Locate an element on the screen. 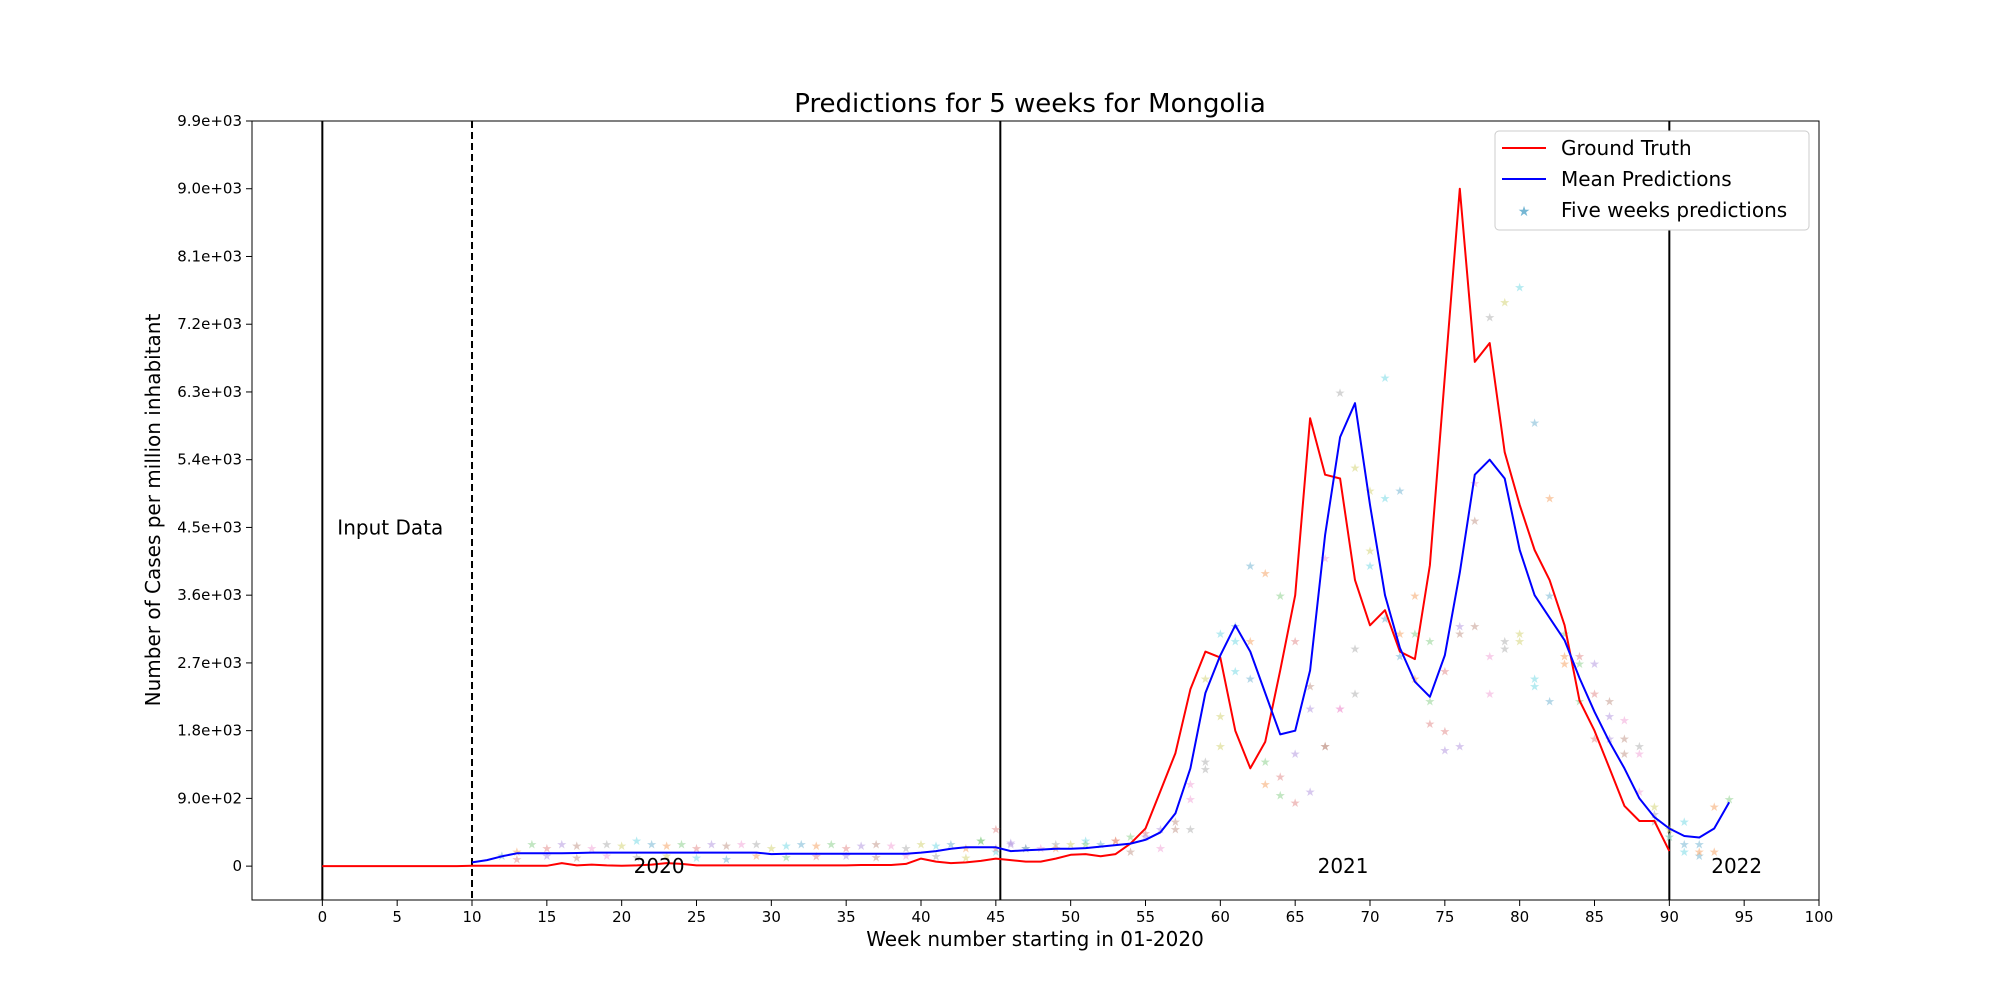 The height and width of the screenshot is (1000, 2000). x-tick-label-100: 100 is located at coordinates (1819, 917).